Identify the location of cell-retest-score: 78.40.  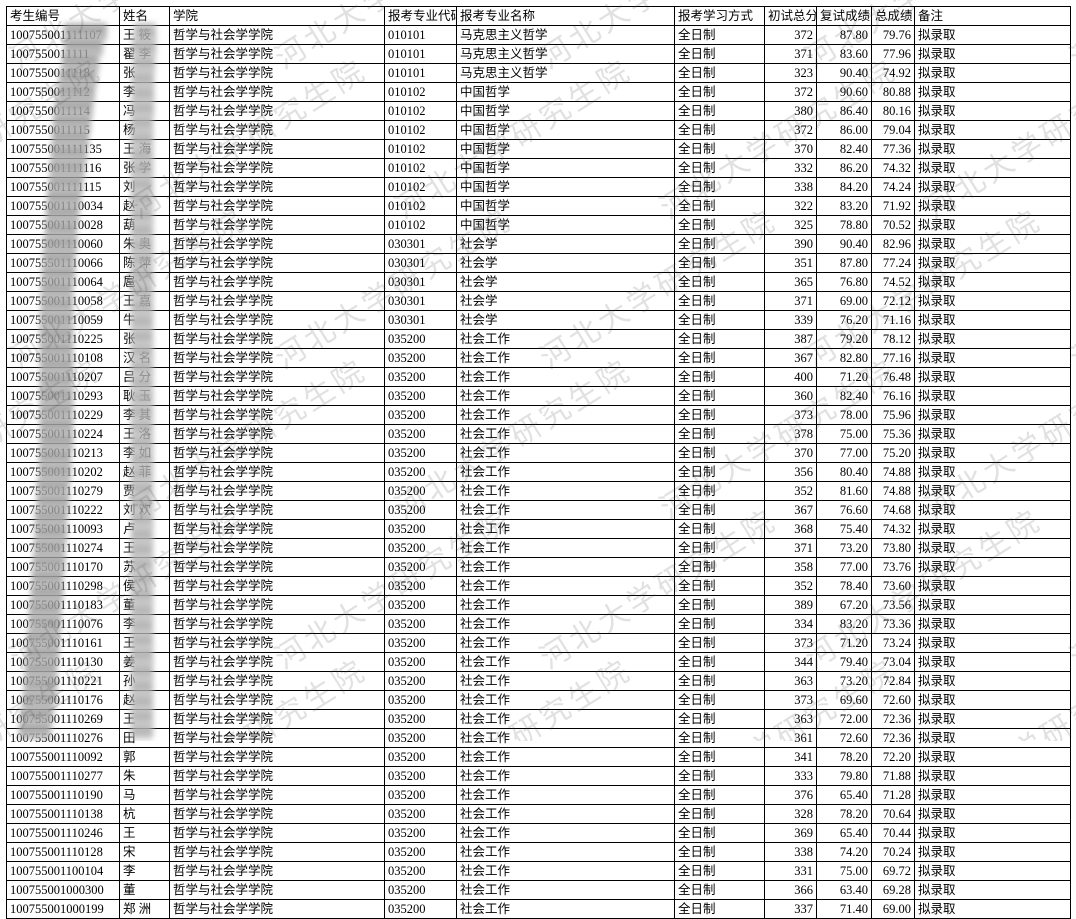
(844, 586).